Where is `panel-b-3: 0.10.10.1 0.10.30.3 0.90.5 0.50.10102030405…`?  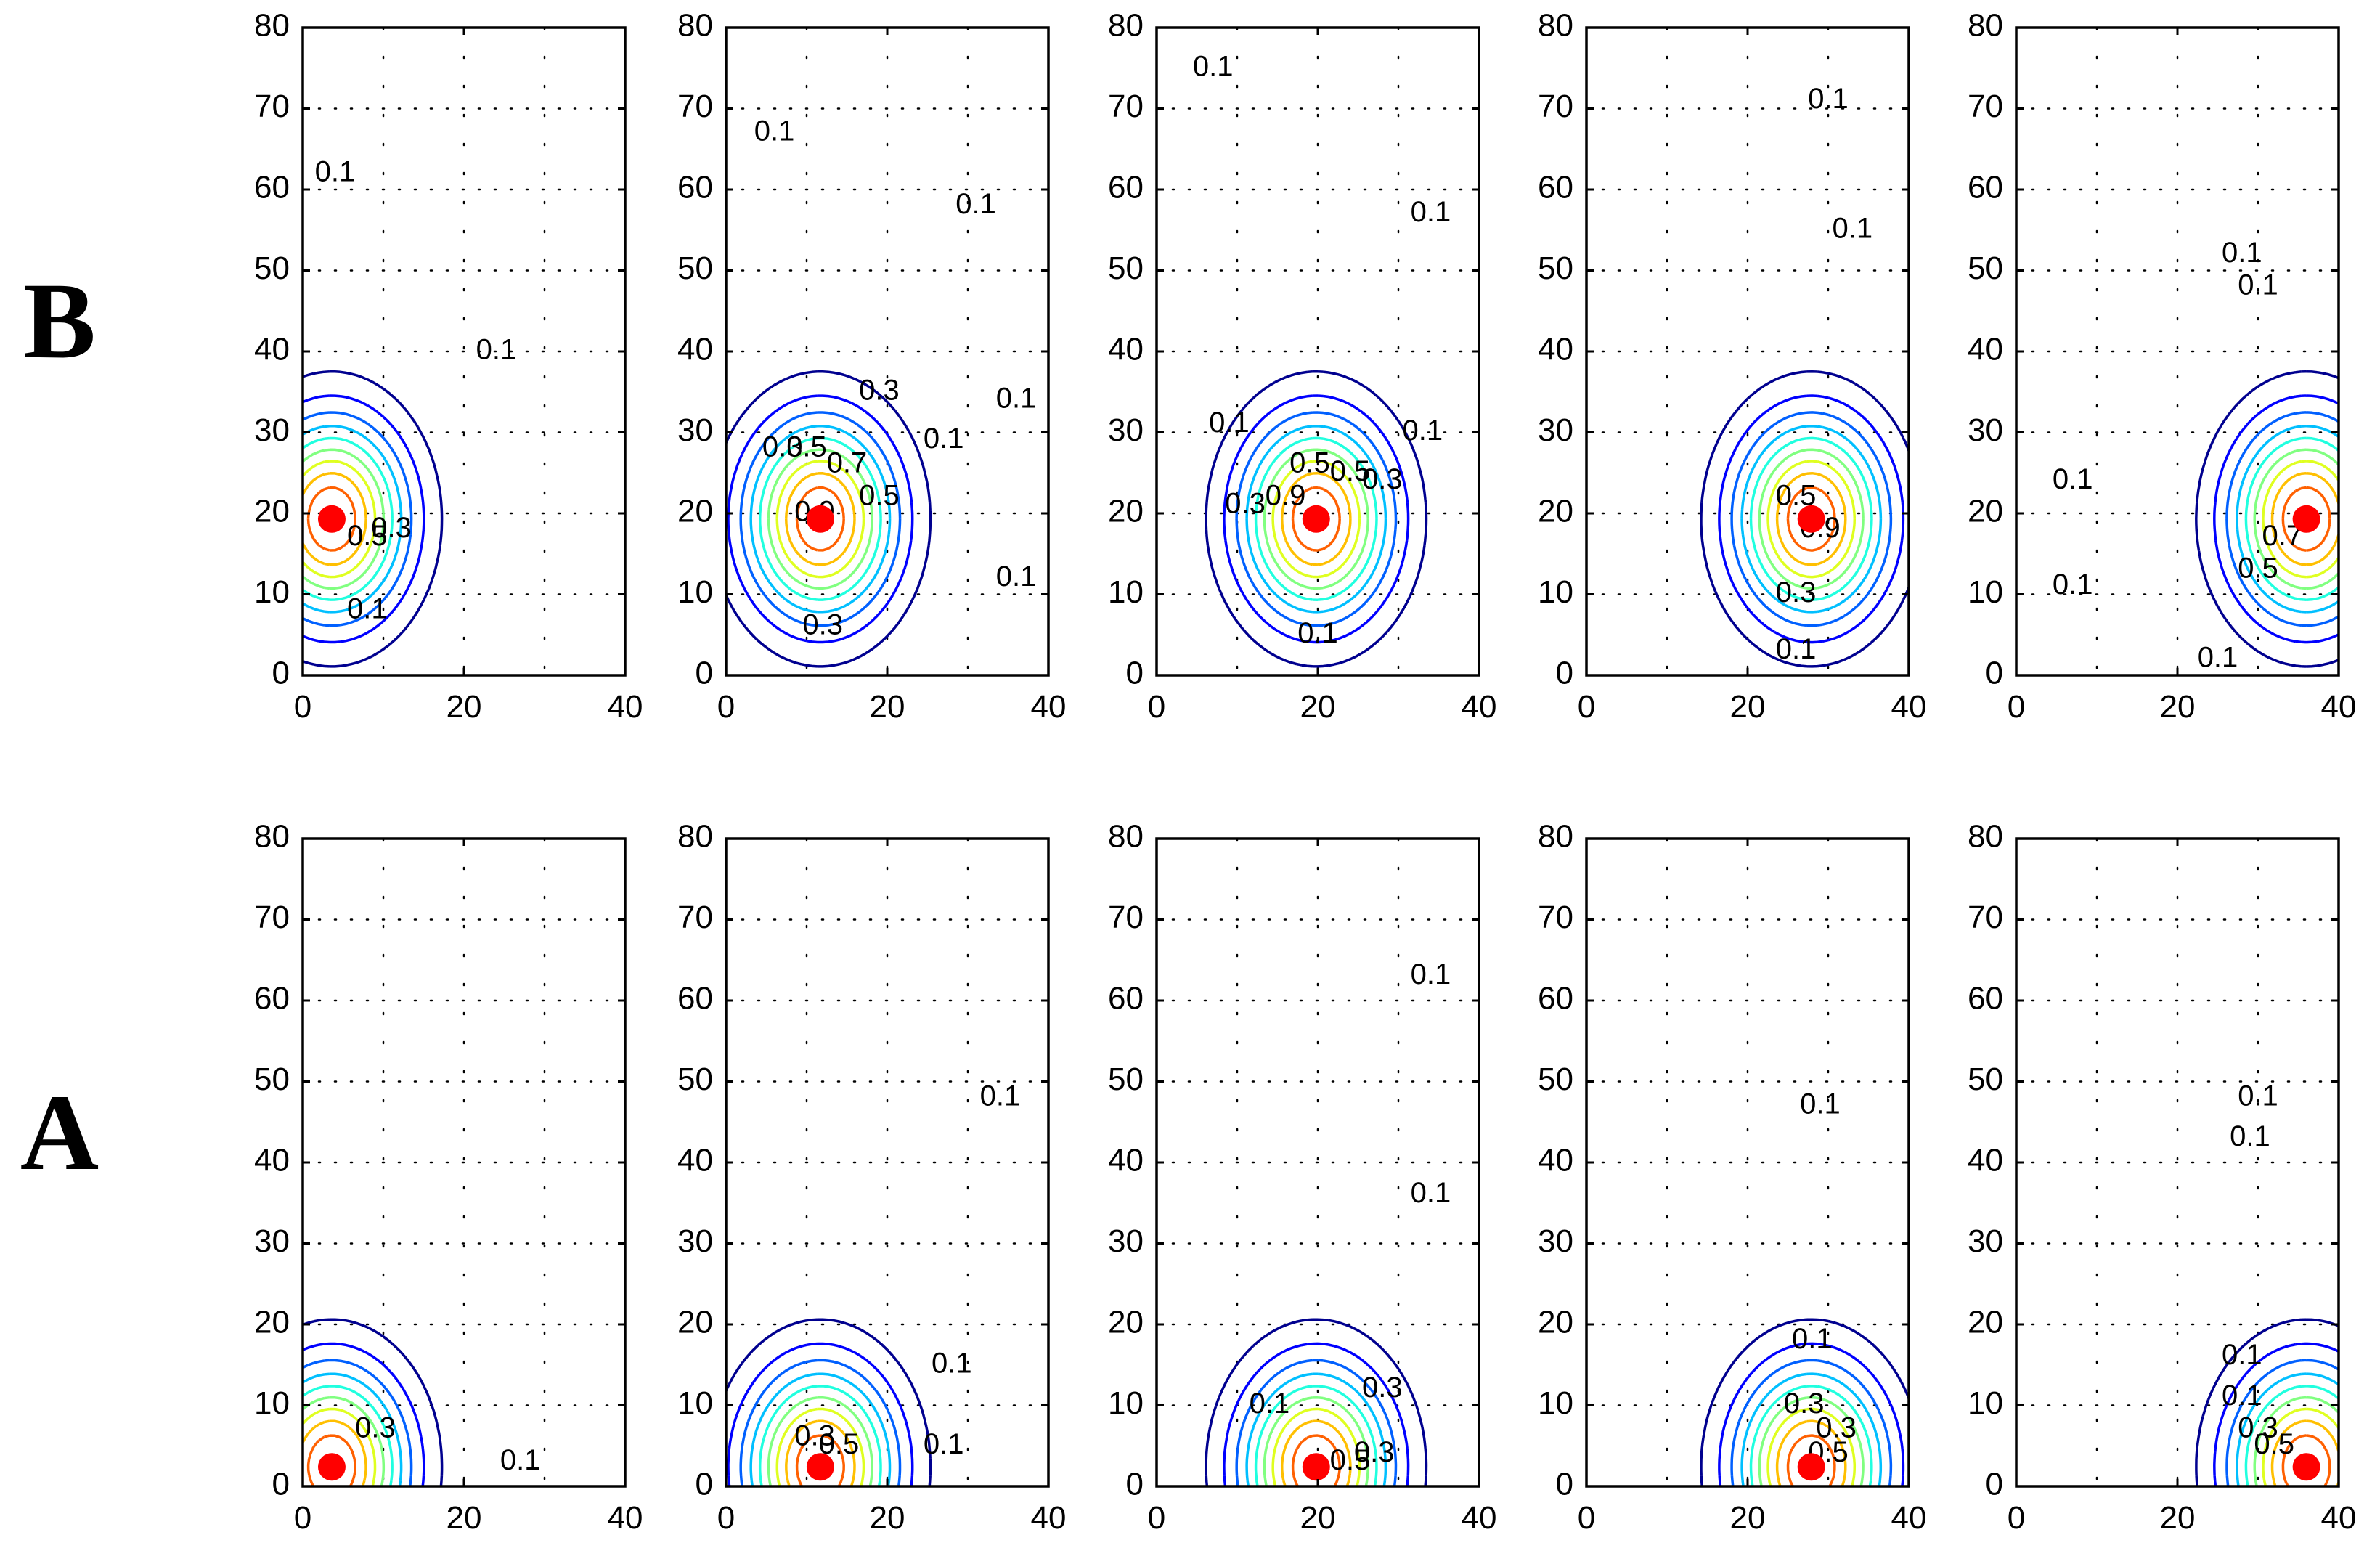
panel-b-3: 0.10.10.1 0.10.30.3 0.90.5 0.50.10102030405… is located at coordinates (1302, 366).